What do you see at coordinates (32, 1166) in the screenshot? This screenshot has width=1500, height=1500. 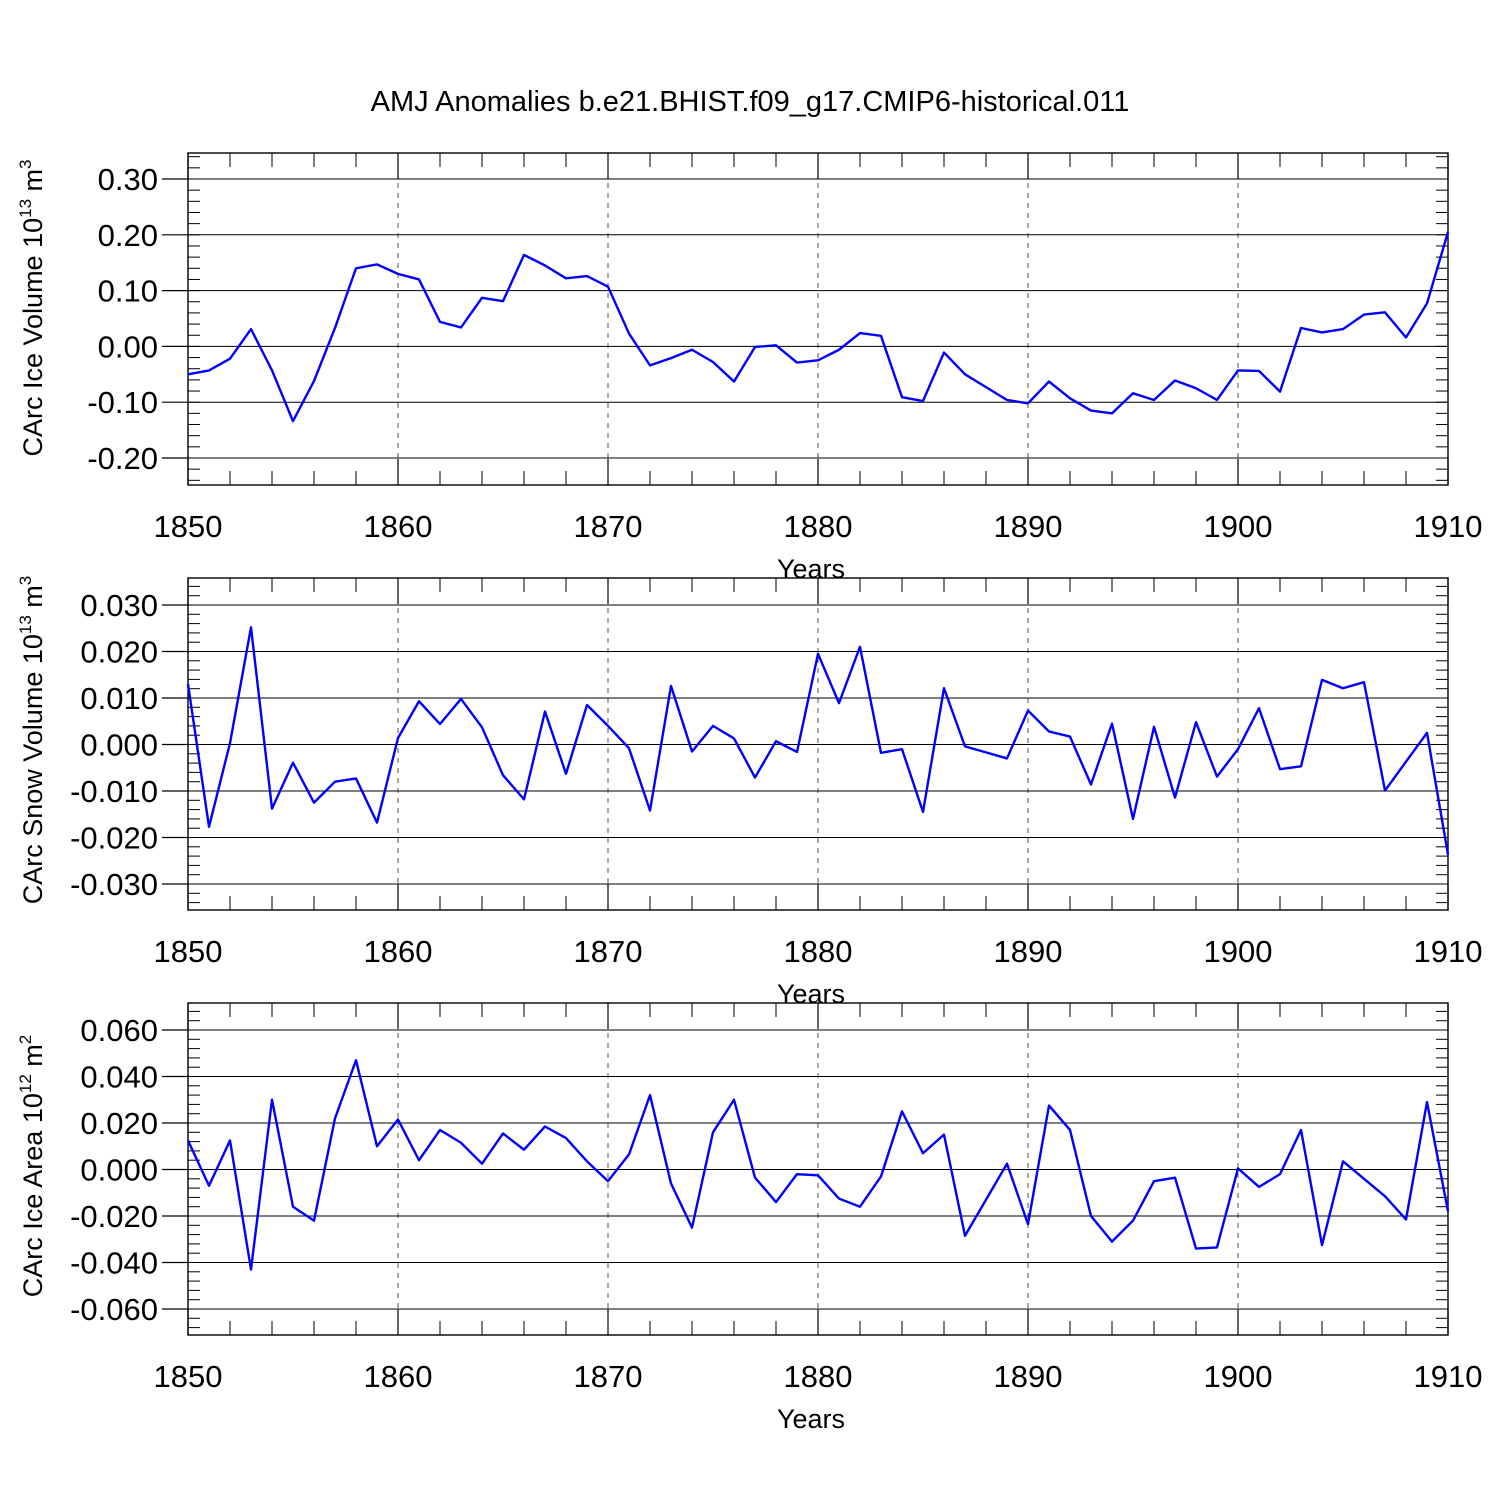 I see `y-axis-label: CArc Ice Area 1012 m2` at bounding box center [32, 1166].